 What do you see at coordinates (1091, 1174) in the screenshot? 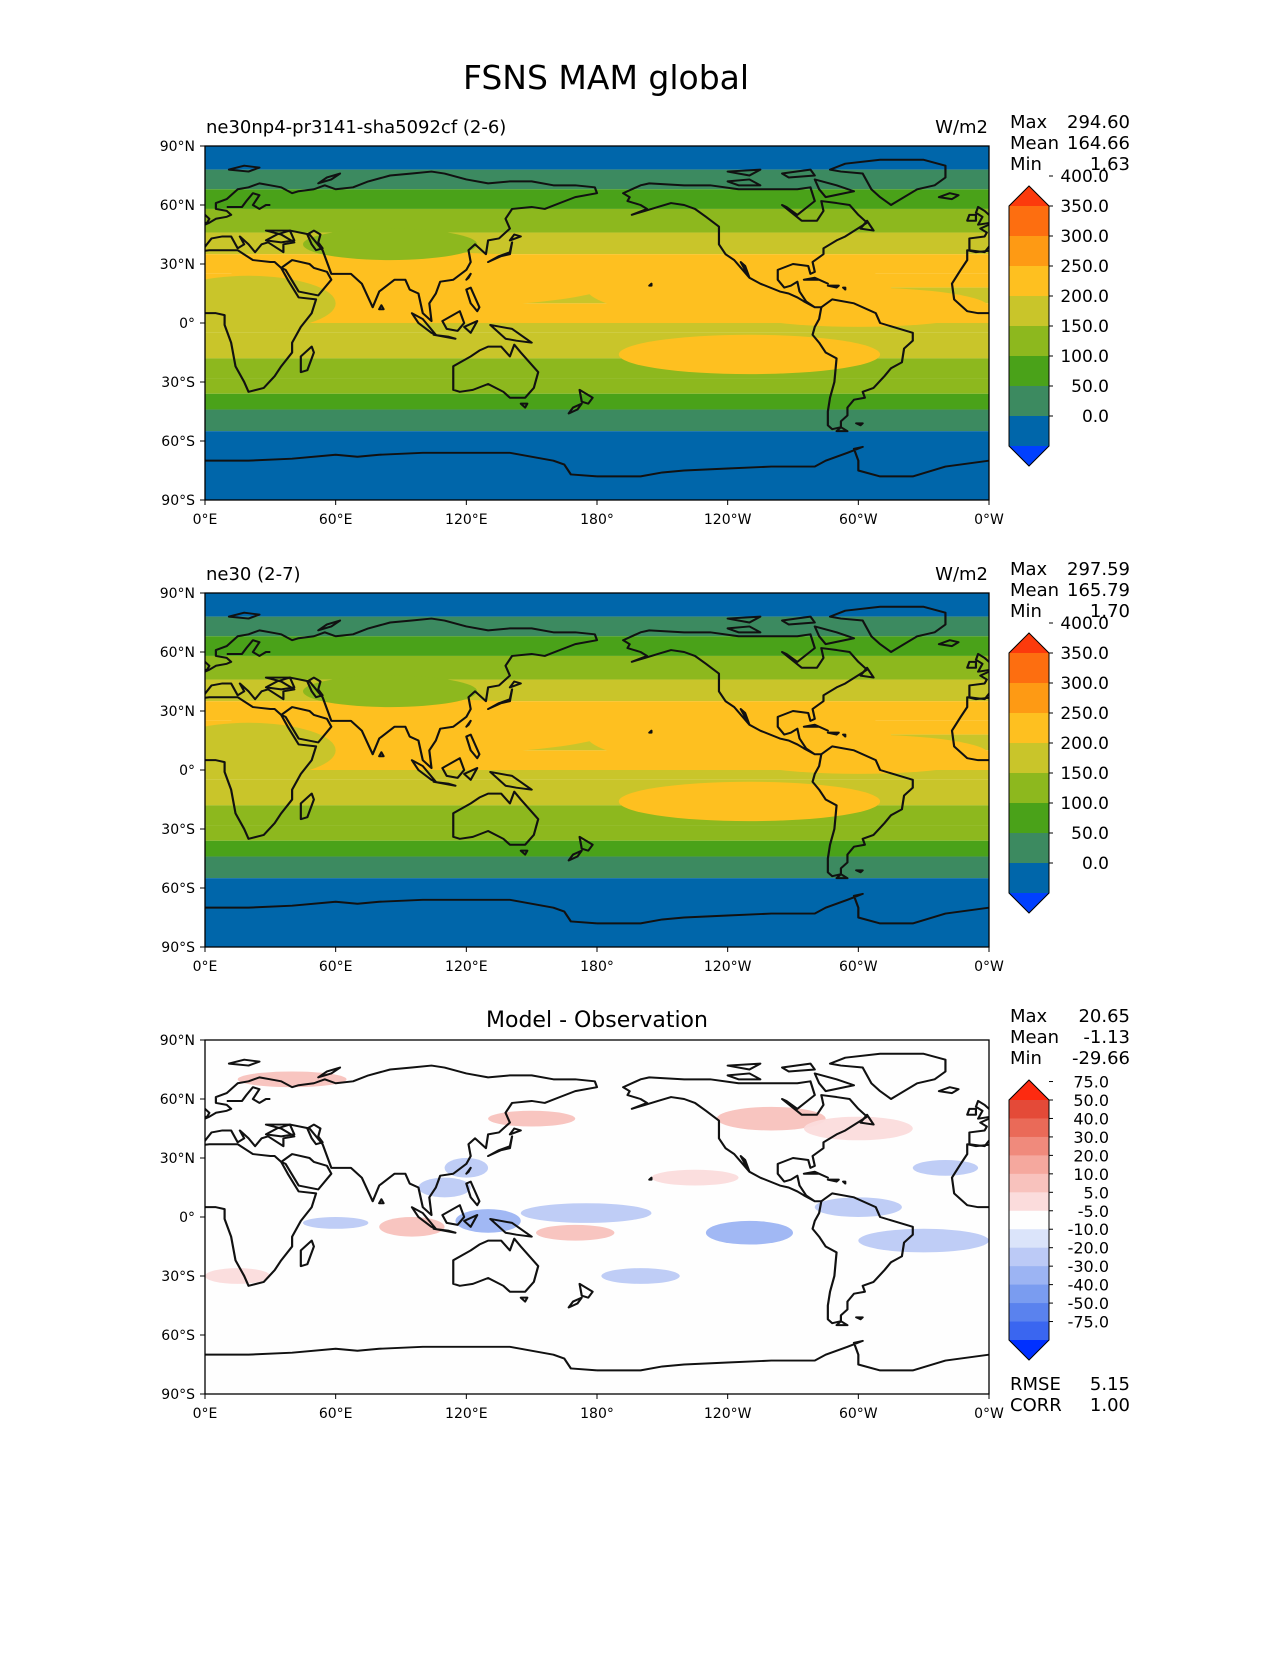
I see `colorbar-label: 10.0` at bounding box center [1091, 1174].